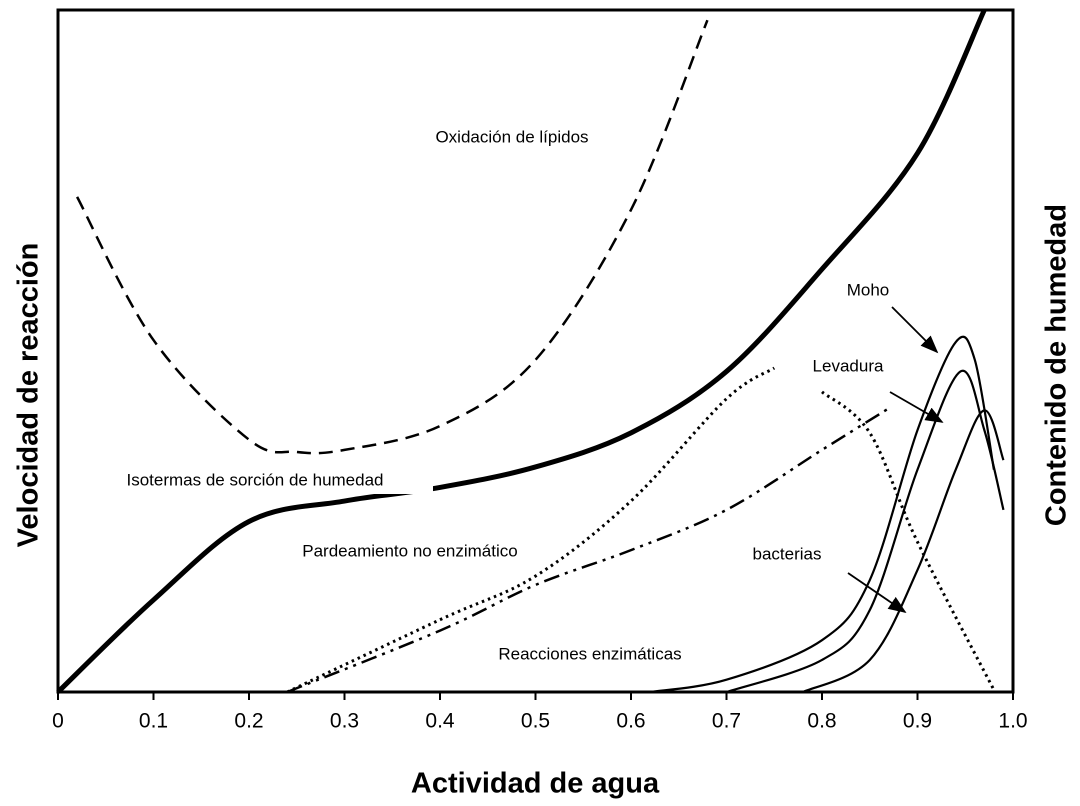 This screenshot has height=806, width=1080. Describe the element at coordinates (726, 721) in the screenshot. I see `x-tick-label: 0.7` at that location.